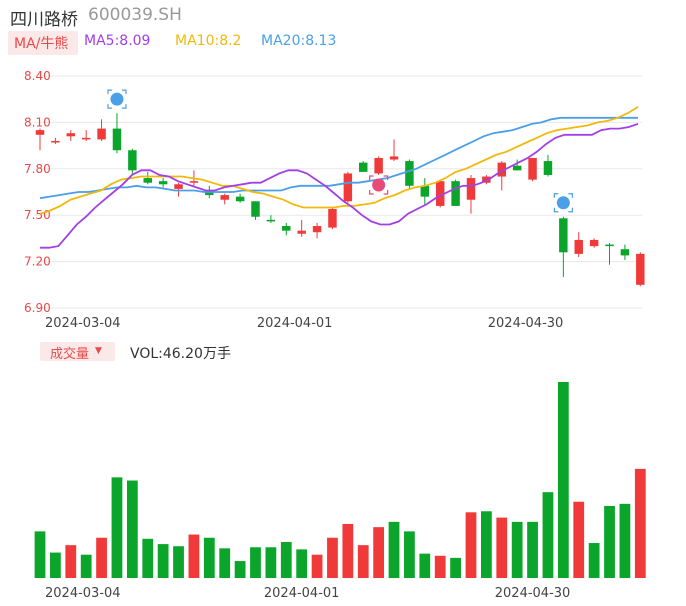 The image size is (686, 606). What do you see at coordinates (299, 41) in the screenshot?
I see `ma20-legend: MA20:8.13` at bounding box center [299, 41].